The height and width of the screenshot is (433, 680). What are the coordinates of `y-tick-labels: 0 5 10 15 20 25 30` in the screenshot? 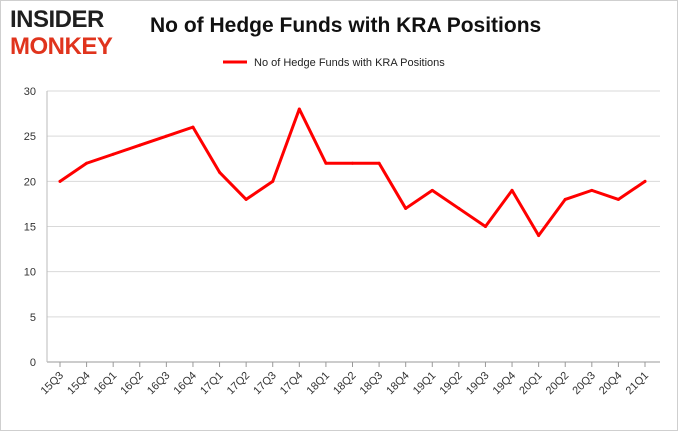 It's located at (30, 227).